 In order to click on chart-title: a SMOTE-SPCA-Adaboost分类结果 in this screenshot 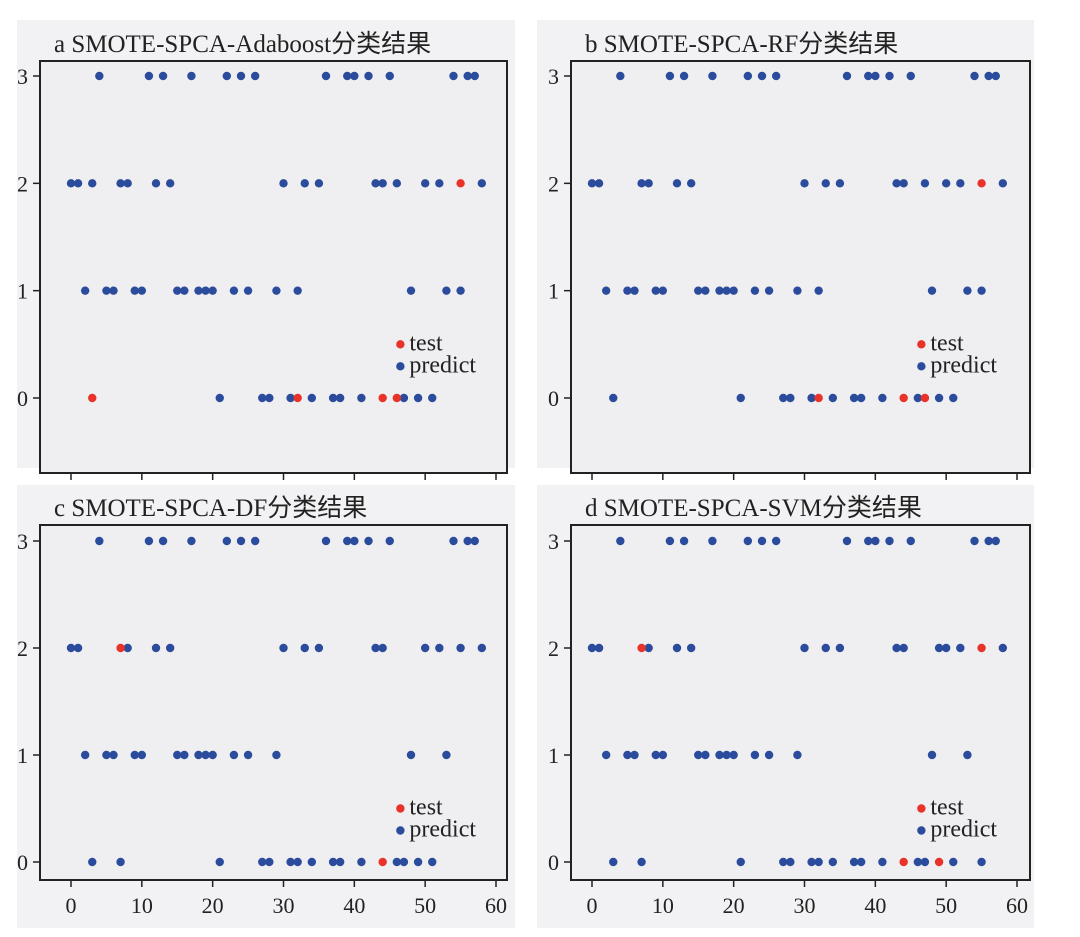, I will do `click(242, 44)`.